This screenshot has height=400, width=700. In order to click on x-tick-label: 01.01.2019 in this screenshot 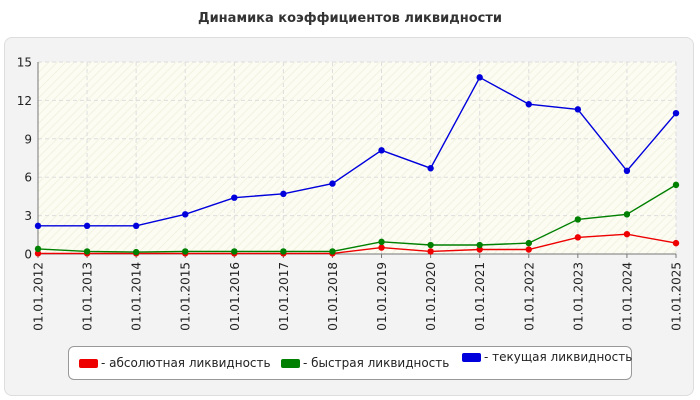, I will do `click(382, 296)`.